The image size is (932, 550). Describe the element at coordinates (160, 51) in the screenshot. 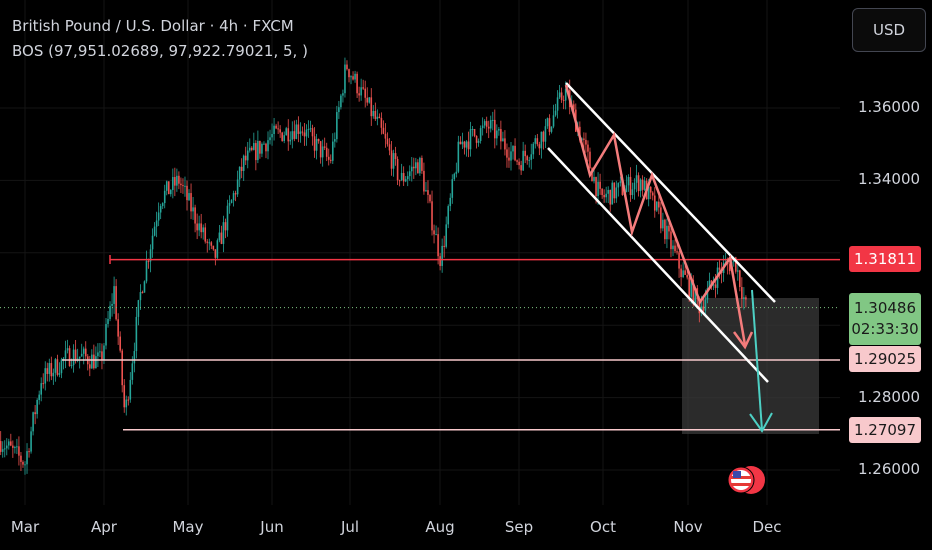

I see `indicator-legend: BOS (97,951.02689, 97,922.79021, 5, )` at that location.